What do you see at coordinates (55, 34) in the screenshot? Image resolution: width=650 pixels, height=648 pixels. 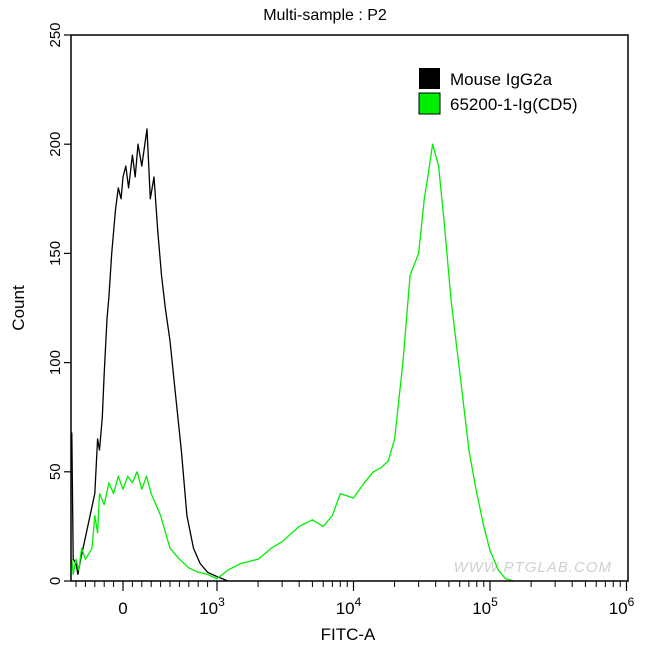 I see `y-tick-label: 250` at bounding box center [55, 34].